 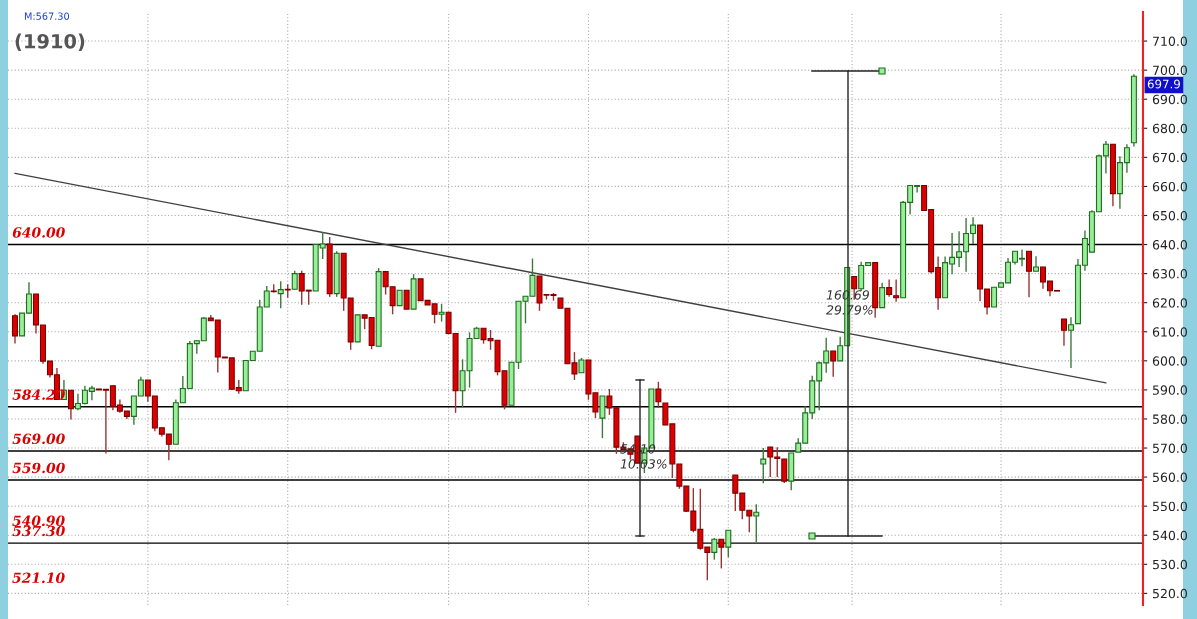 What do you see at coordinates (1169, 361) in the screenshot?
I see `y-tick-label: 600.0` at bounding box center [1169, 361].